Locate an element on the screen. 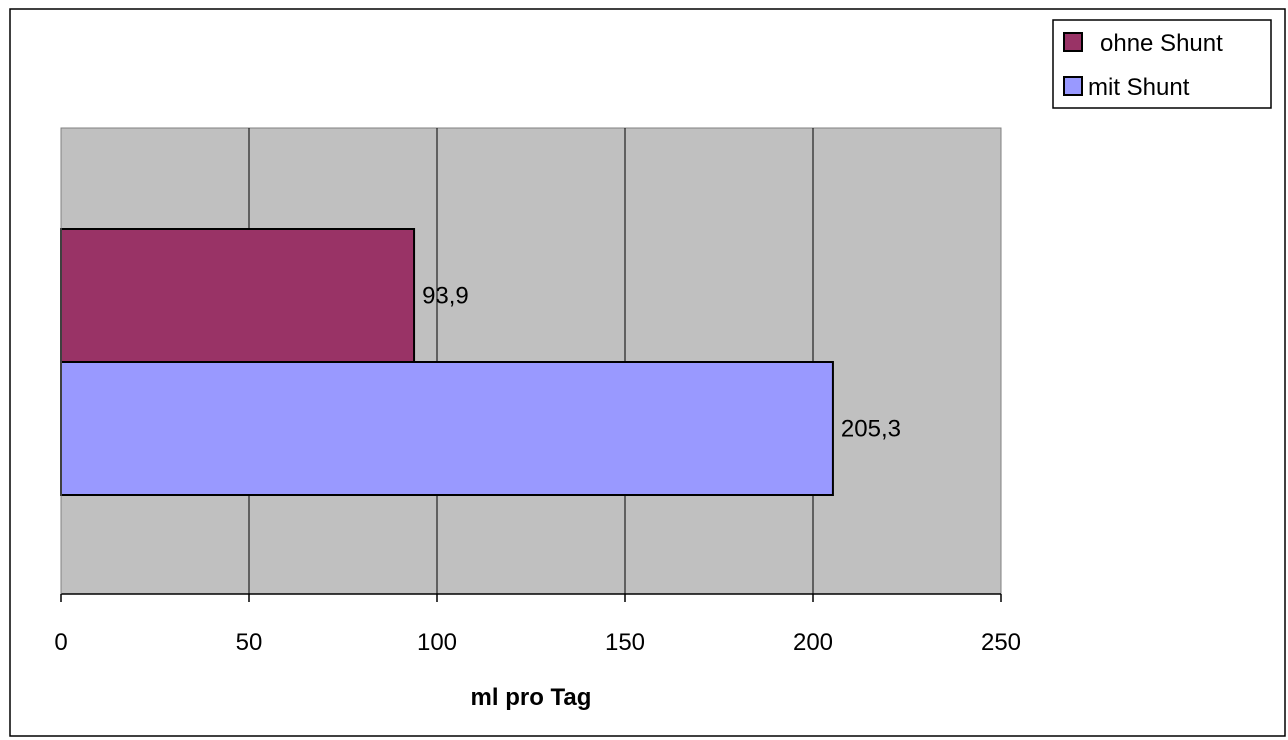 This screenshot has height=740, width=1288. data-label: 93,9 is located at coordinates (445, 296).